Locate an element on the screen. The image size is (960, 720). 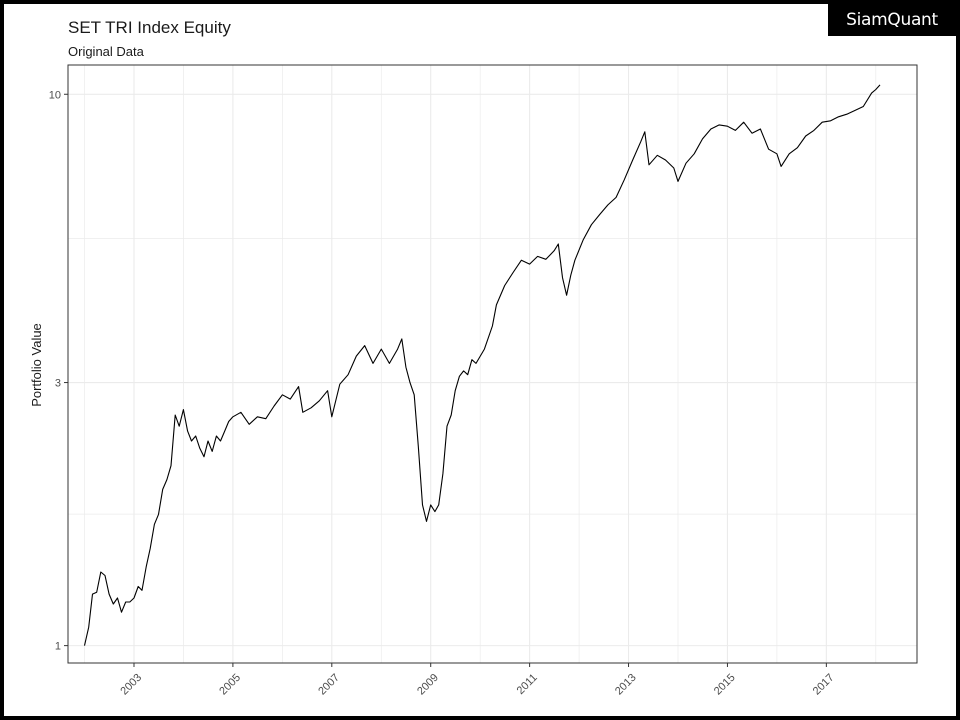
y-tick-label: 1 is located at coordinates (58, 647).